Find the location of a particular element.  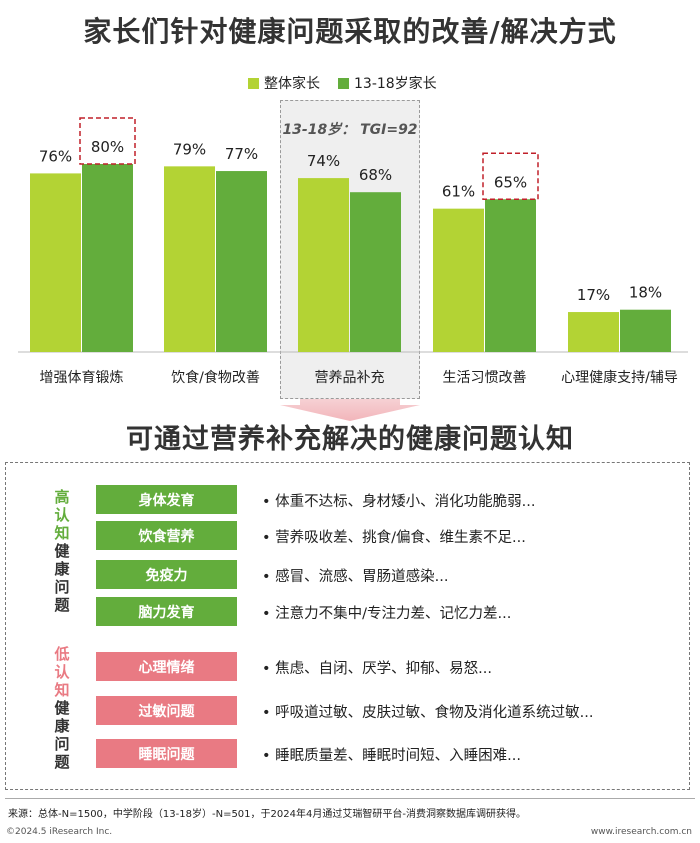

high-tag-3: 脑力发育 is located at coordinates (166, 611).